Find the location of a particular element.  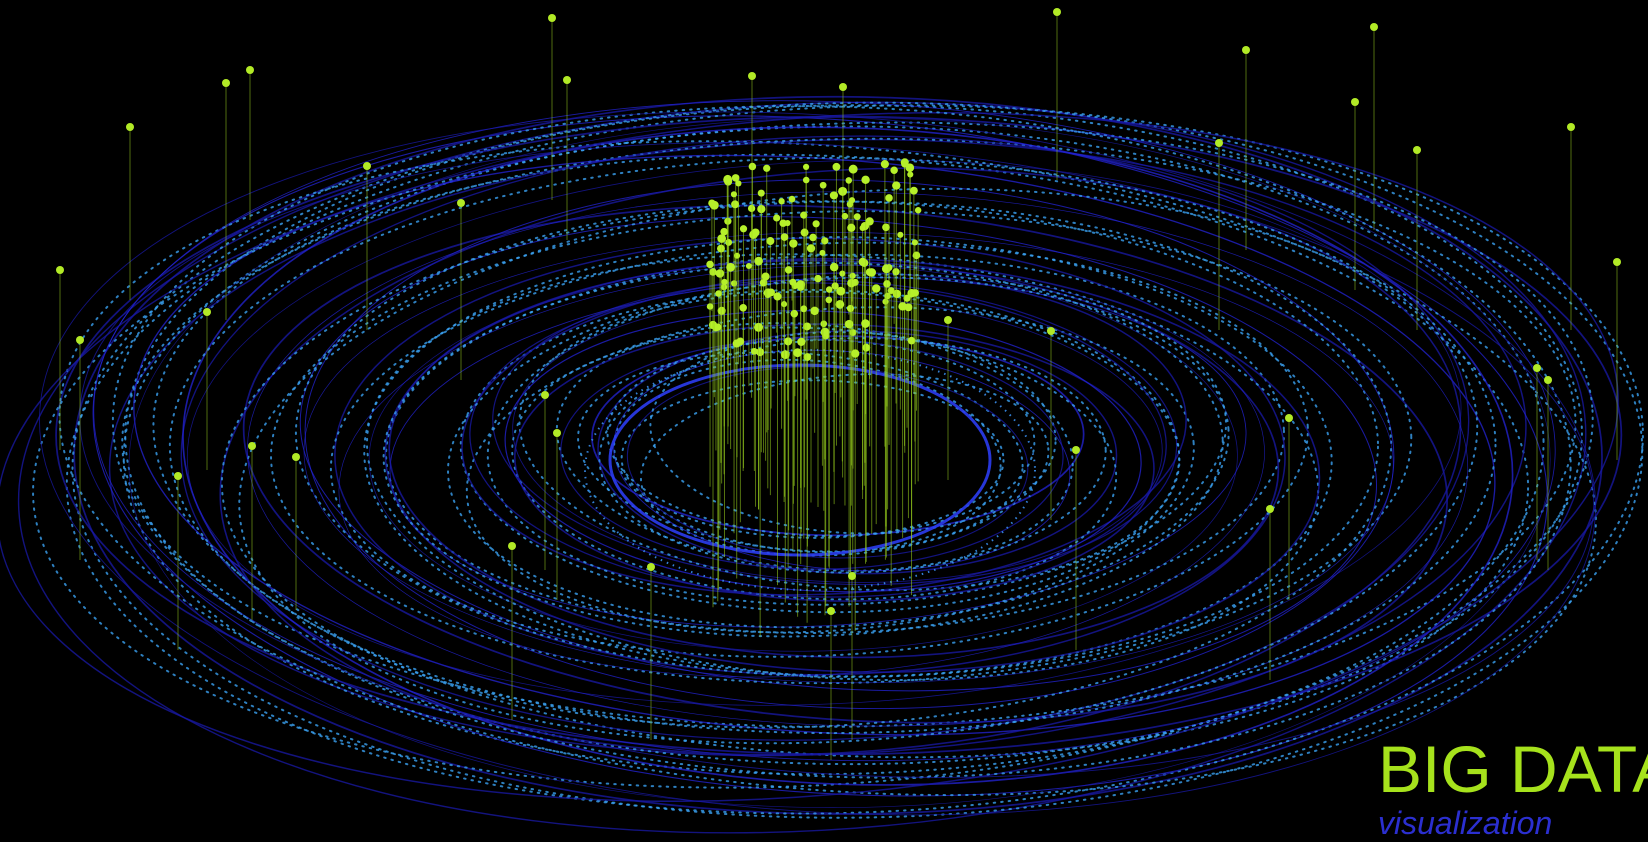

inner-ring is located at coordinates (800, 460).